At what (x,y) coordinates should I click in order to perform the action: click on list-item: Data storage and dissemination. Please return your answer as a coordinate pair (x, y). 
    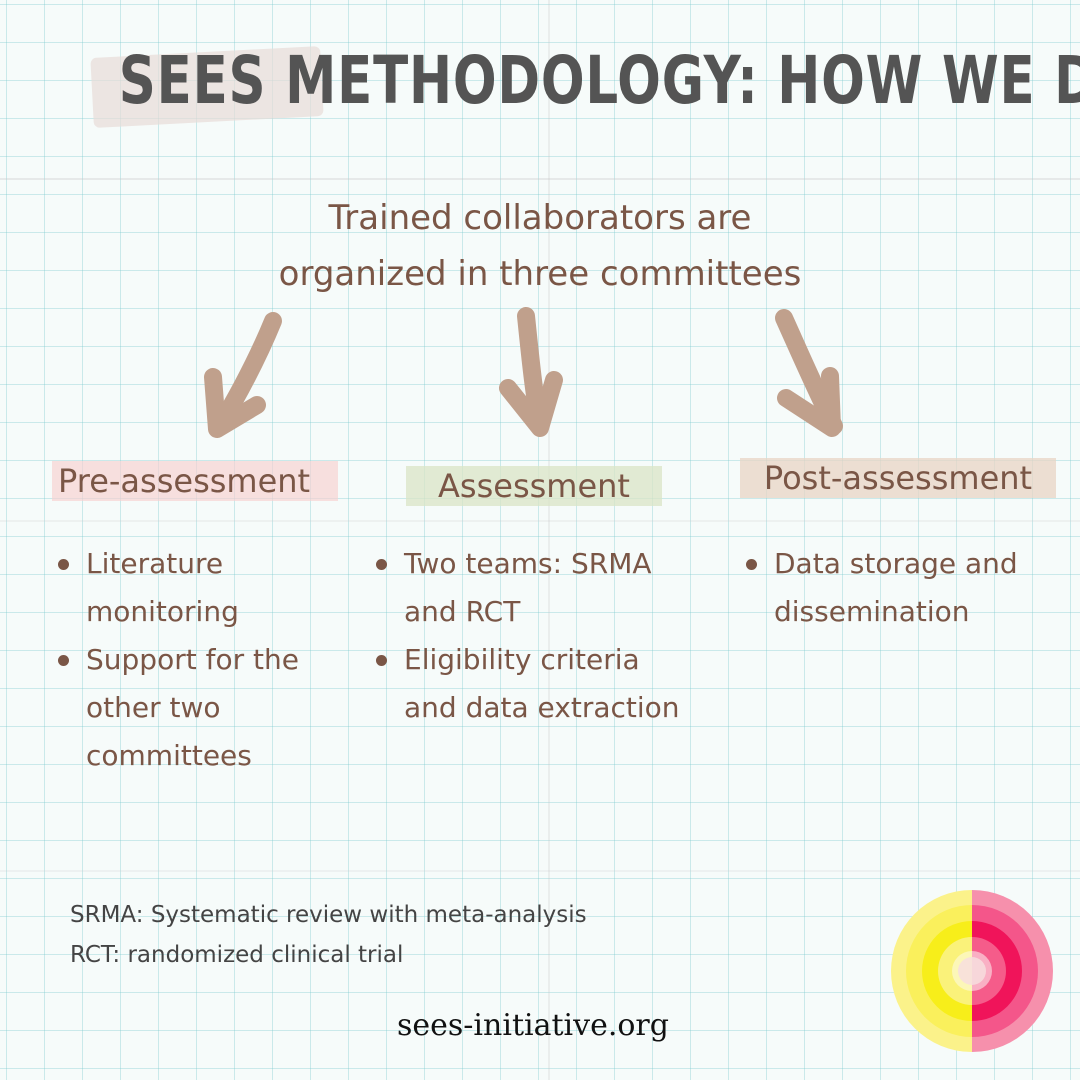
    Looking at the image, I should click on (902, 588).